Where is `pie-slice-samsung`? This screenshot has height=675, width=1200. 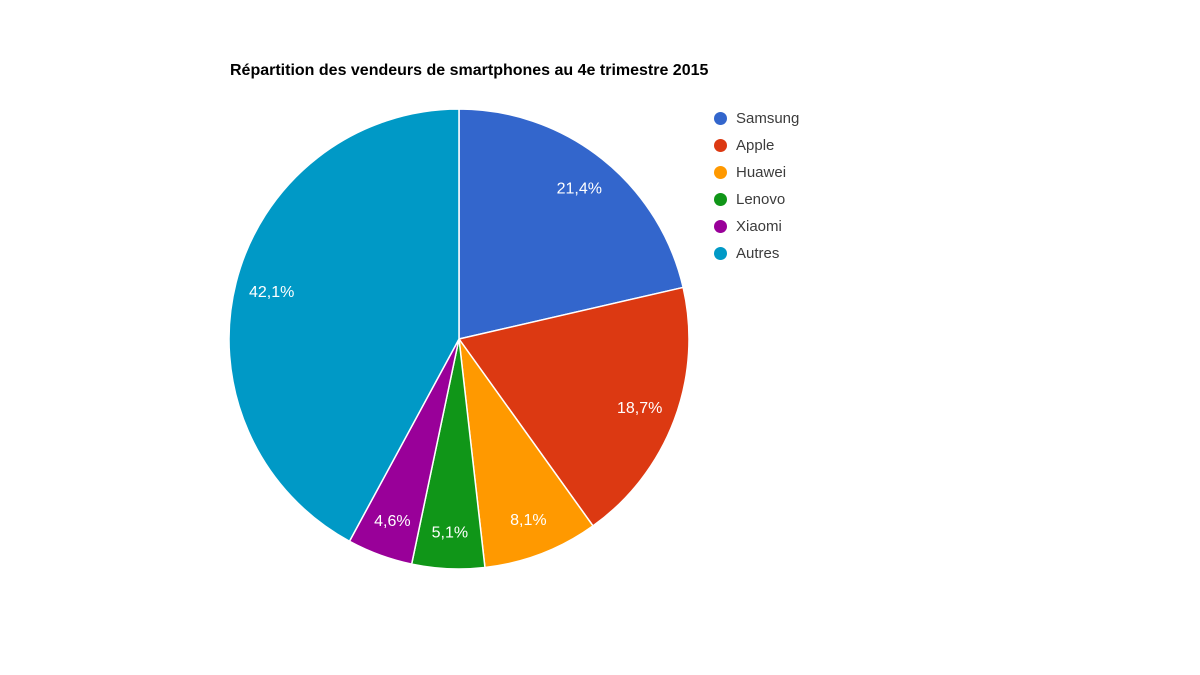
pie-slice-samsung is located at coordinates (571, 224).